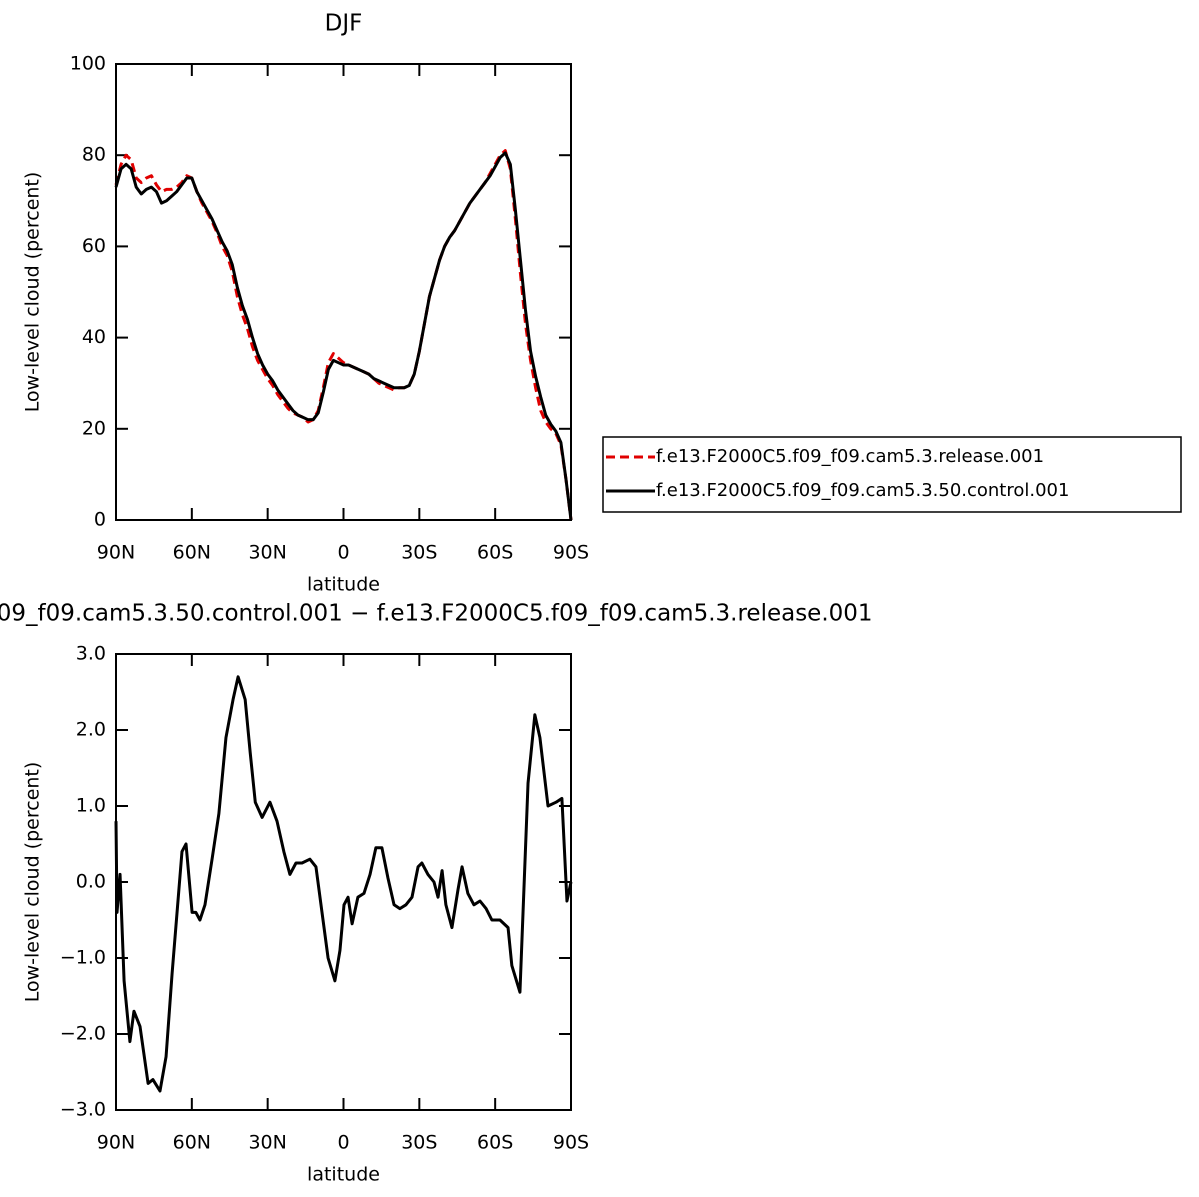 The height and width of the screenshot is (1197, 1199). What do you see at coordinates (94, 337) in the screenshot?
I see `y-tick-label: 40` at bounding box center [94, 337].